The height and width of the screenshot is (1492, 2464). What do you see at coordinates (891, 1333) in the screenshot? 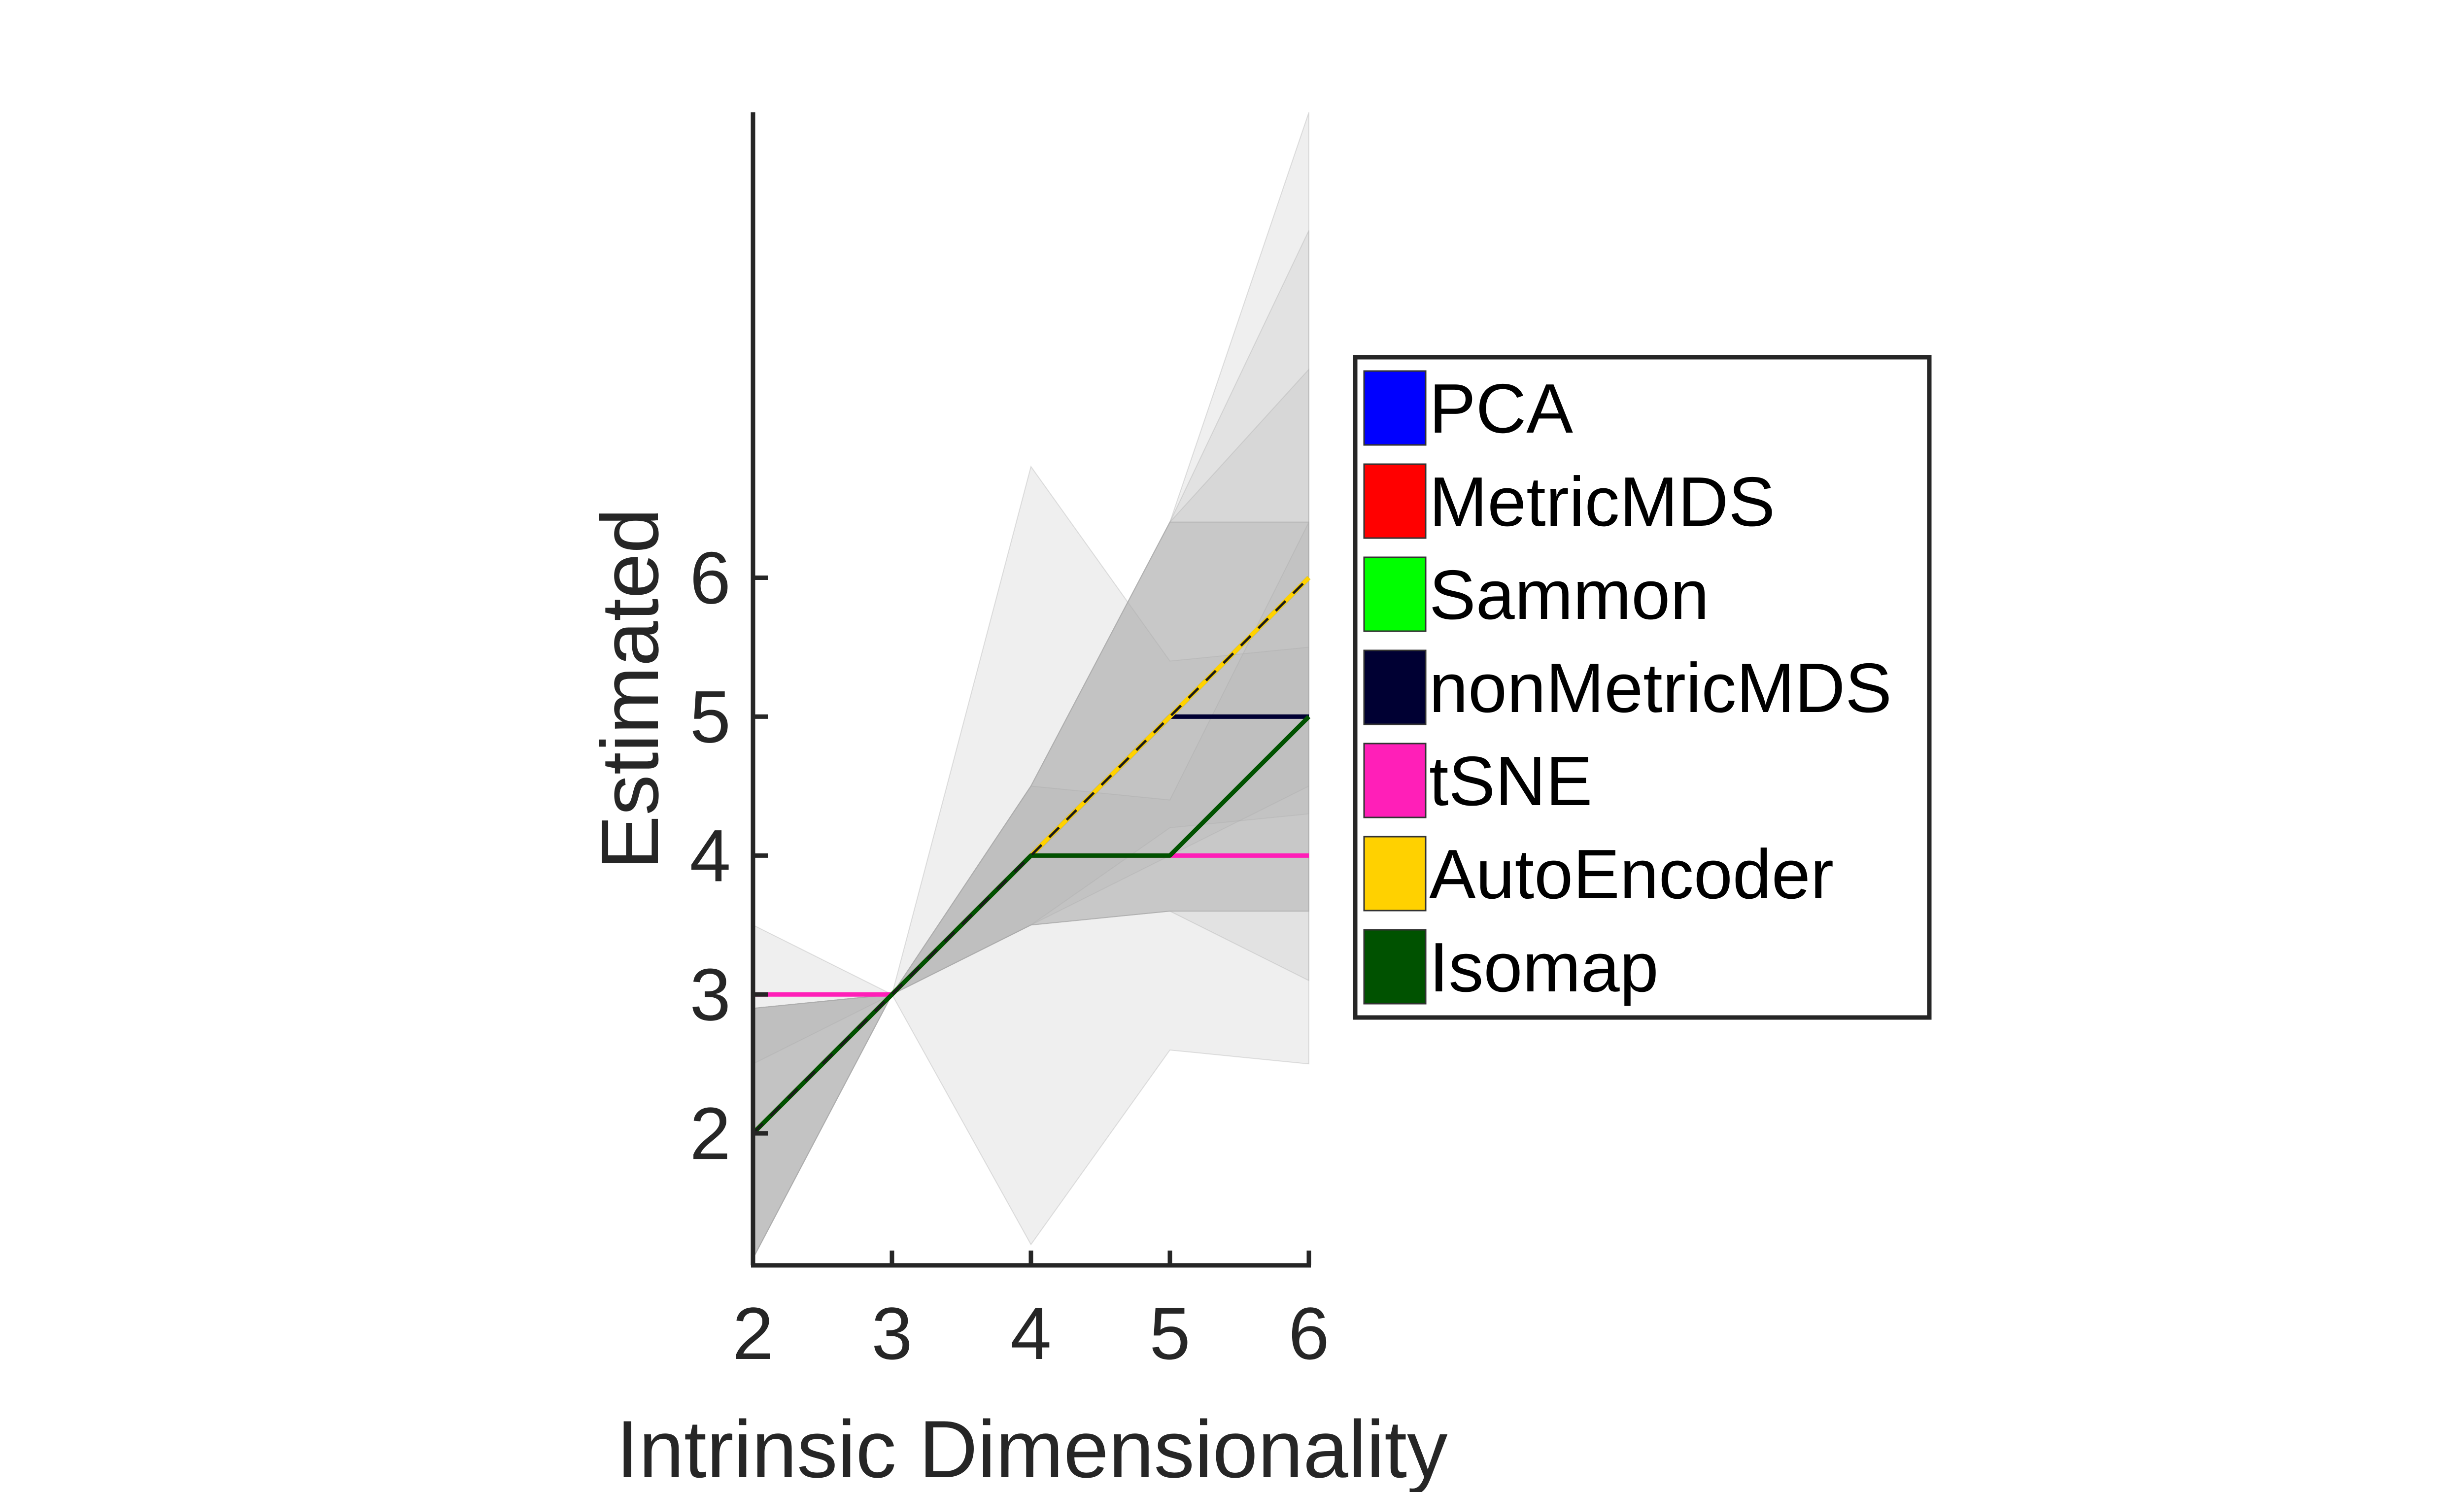
I see `x-tick-label: 3` at bounding box center [891, 1333].